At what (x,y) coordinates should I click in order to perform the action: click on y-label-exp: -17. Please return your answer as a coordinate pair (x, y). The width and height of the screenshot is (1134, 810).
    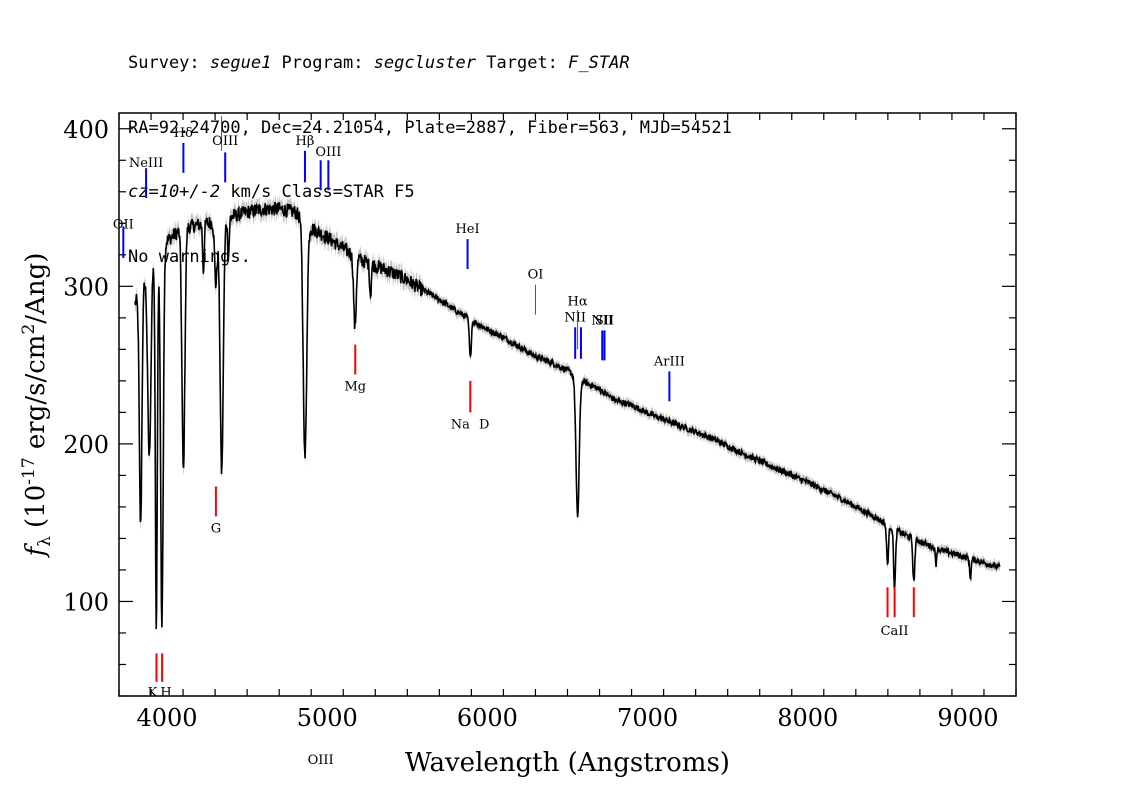
    Looking at the image, I should click on (29, 470).